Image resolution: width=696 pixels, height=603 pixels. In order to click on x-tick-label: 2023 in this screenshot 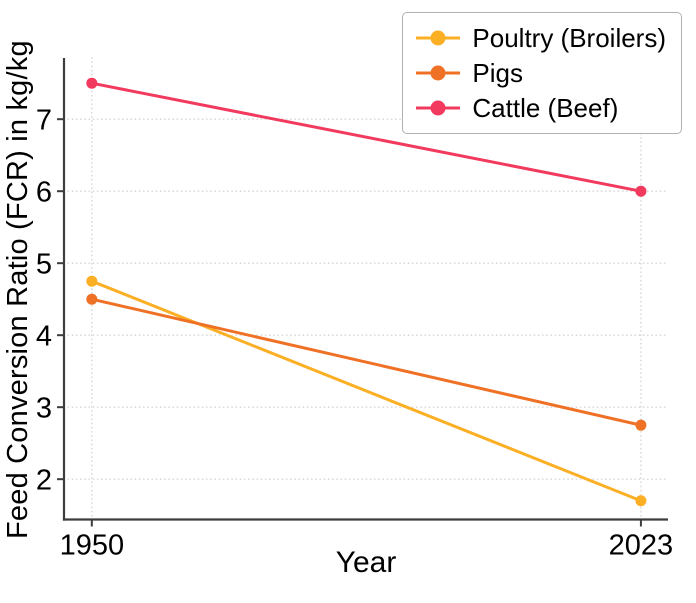, I will do `click(641, 546)`.